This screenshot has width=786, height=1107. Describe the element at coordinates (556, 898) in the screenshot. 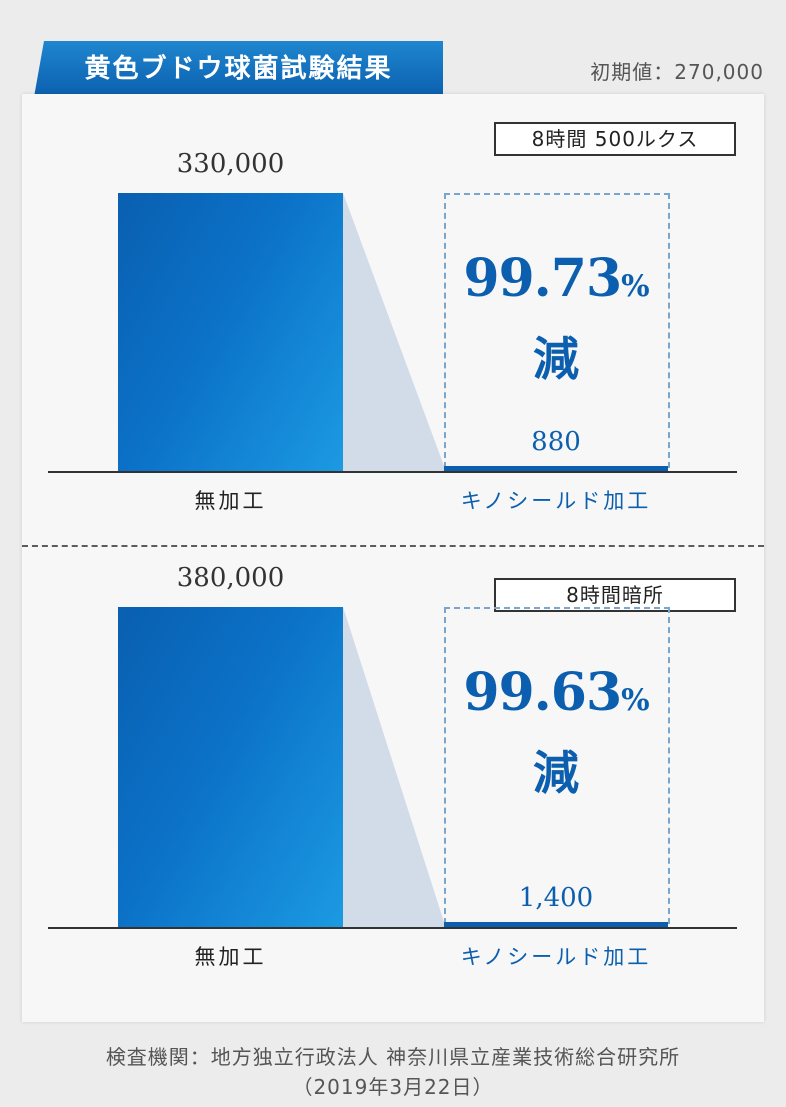

I see `value-label-treated: 1,400` at that location.